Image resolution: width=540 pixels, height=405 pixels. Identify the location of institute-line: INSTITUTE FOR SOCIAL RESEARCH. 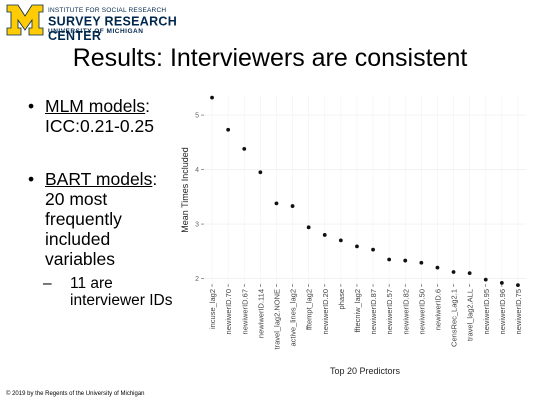
(107, 10).